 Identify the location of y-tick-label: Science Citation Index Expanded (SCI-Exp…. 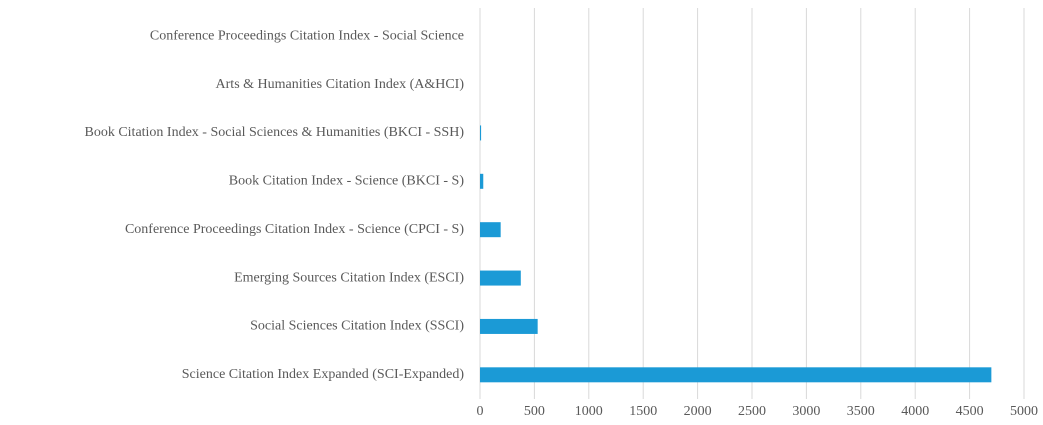
(323, 374).